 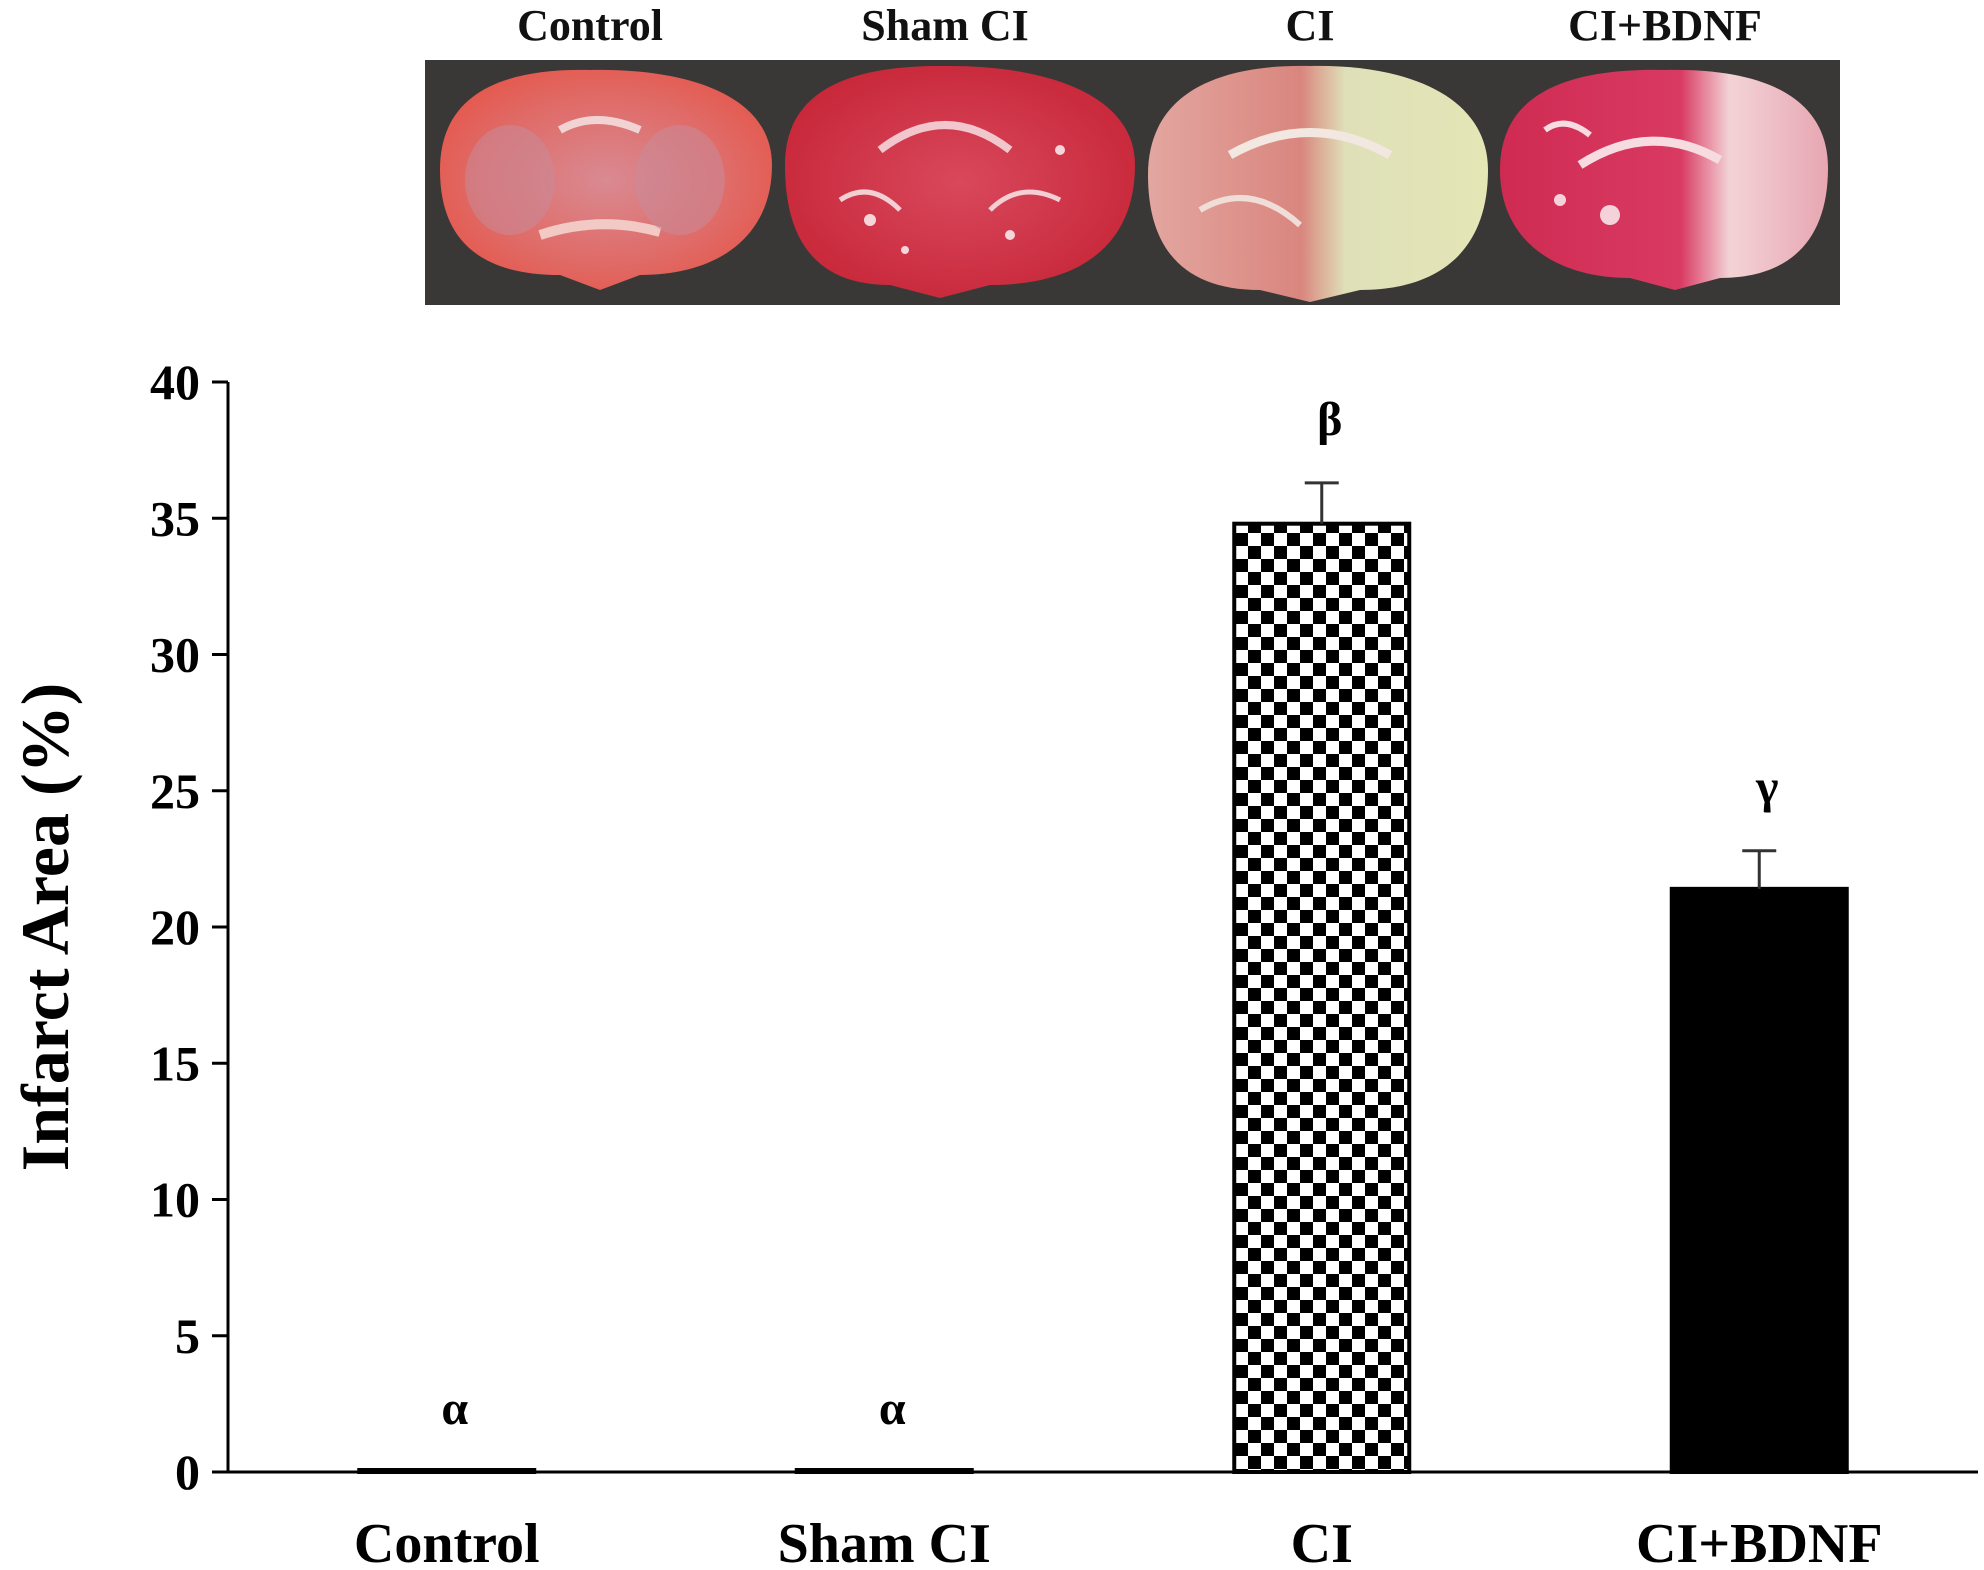 What do you see at coordinates (1759, 1541) in the screenshot?
I see `category-label: CI+BDNF` at bounding box center [1759, 1541].